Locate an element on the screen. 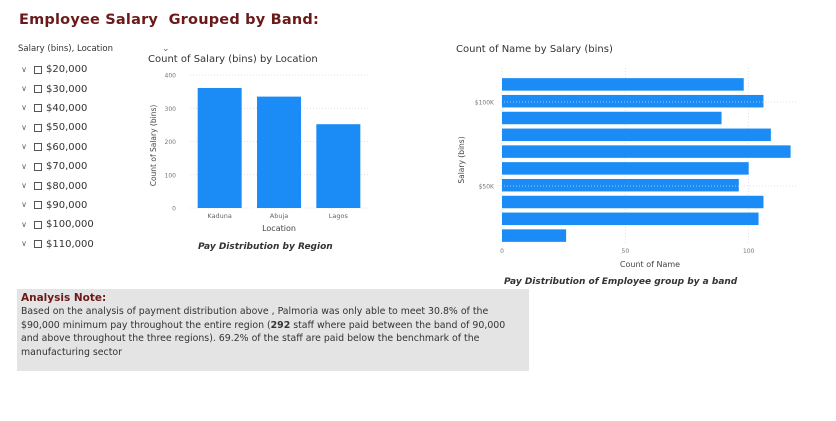 The width and height of the screenshot is (836, 421). slicer-item: ∨ $40,000 is located at coordinates (78, 108).